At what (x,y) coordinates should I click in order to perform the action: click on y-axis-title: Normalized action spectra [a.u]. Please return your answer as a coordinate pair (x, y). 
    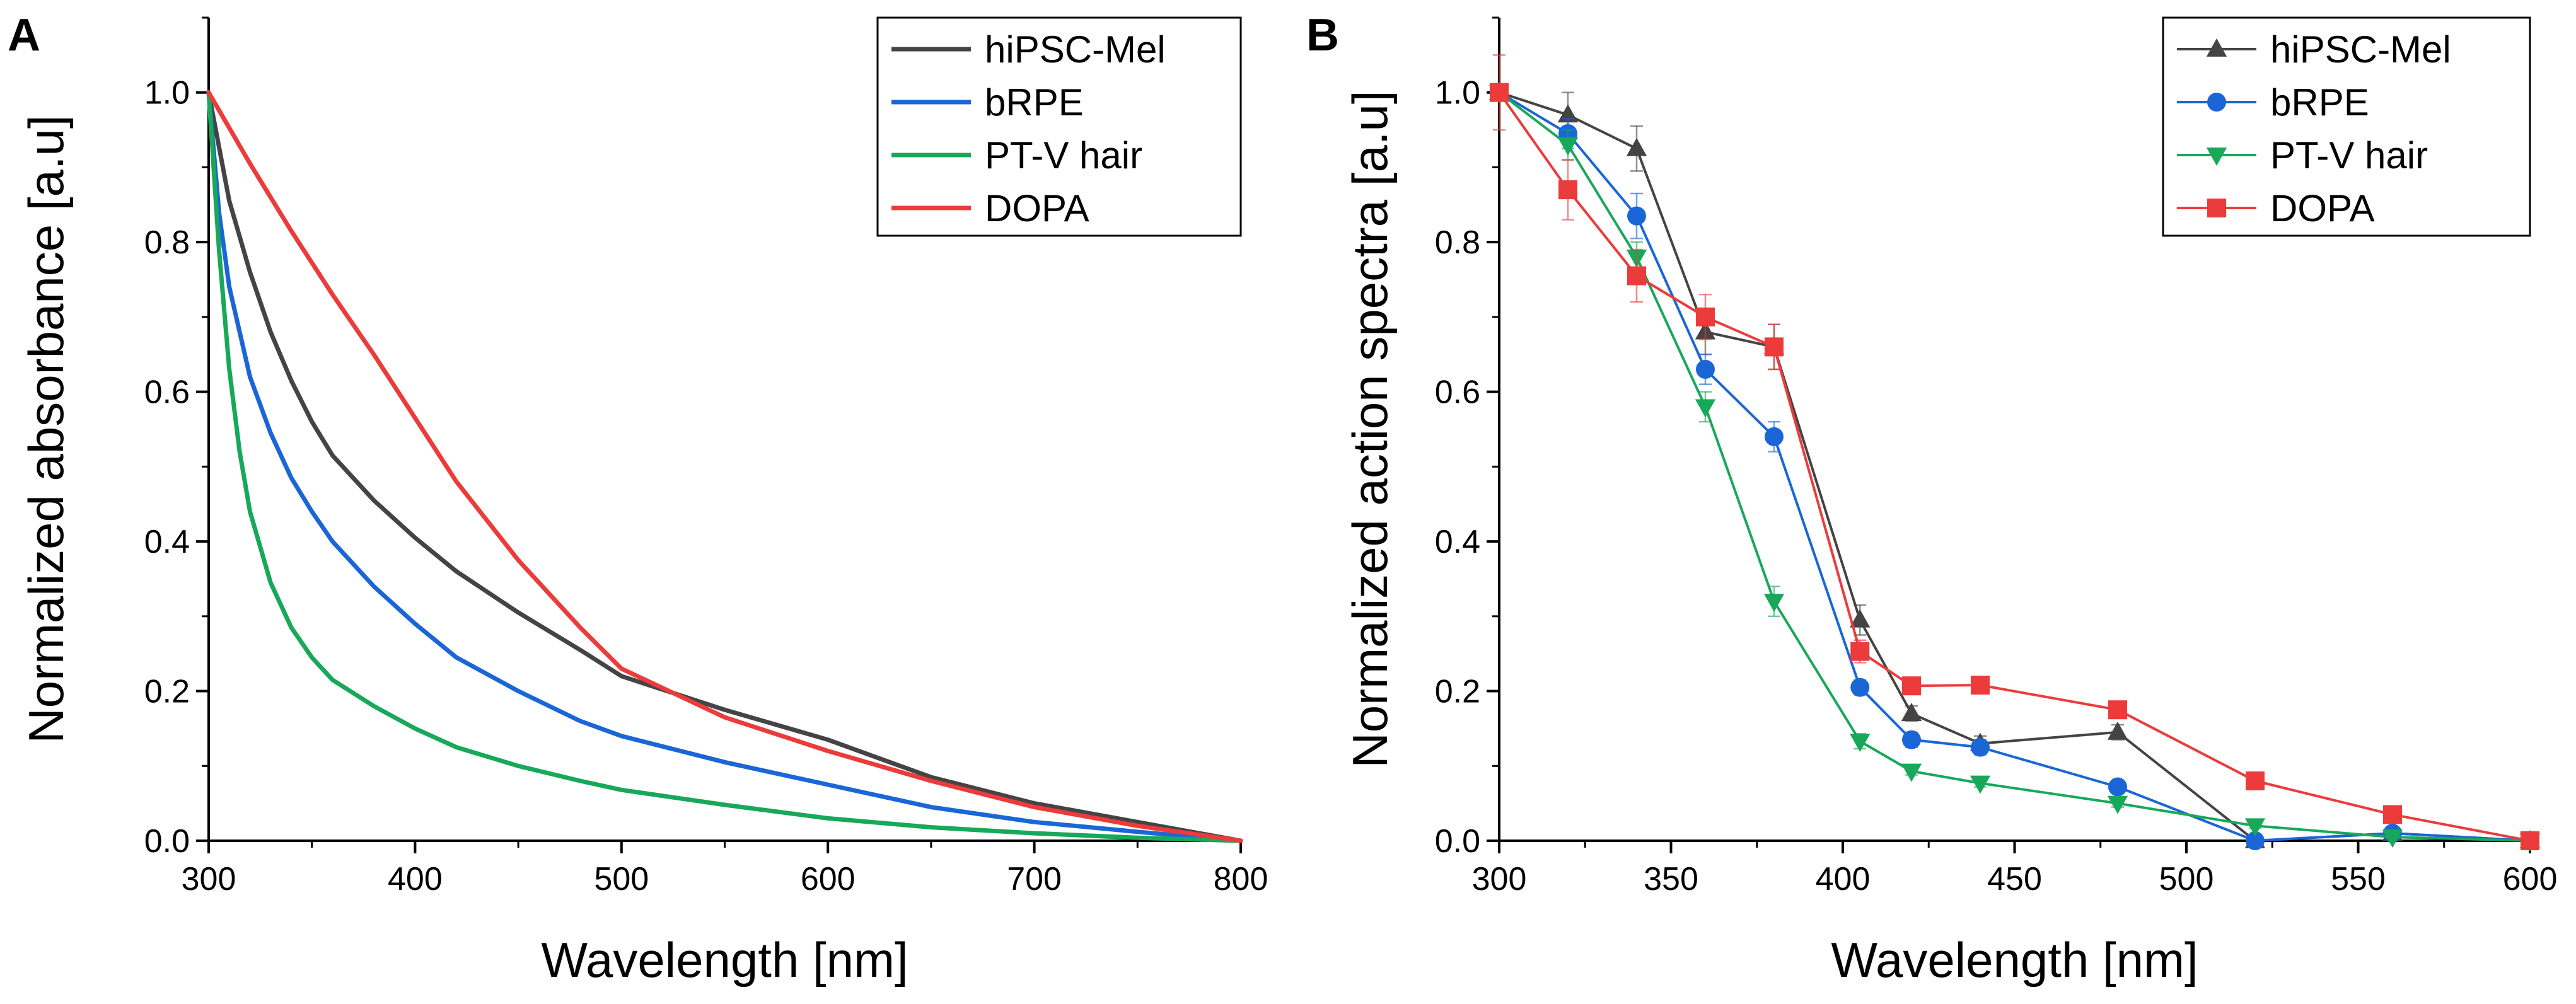
    Looking at the image, I should click on (1370, 429).